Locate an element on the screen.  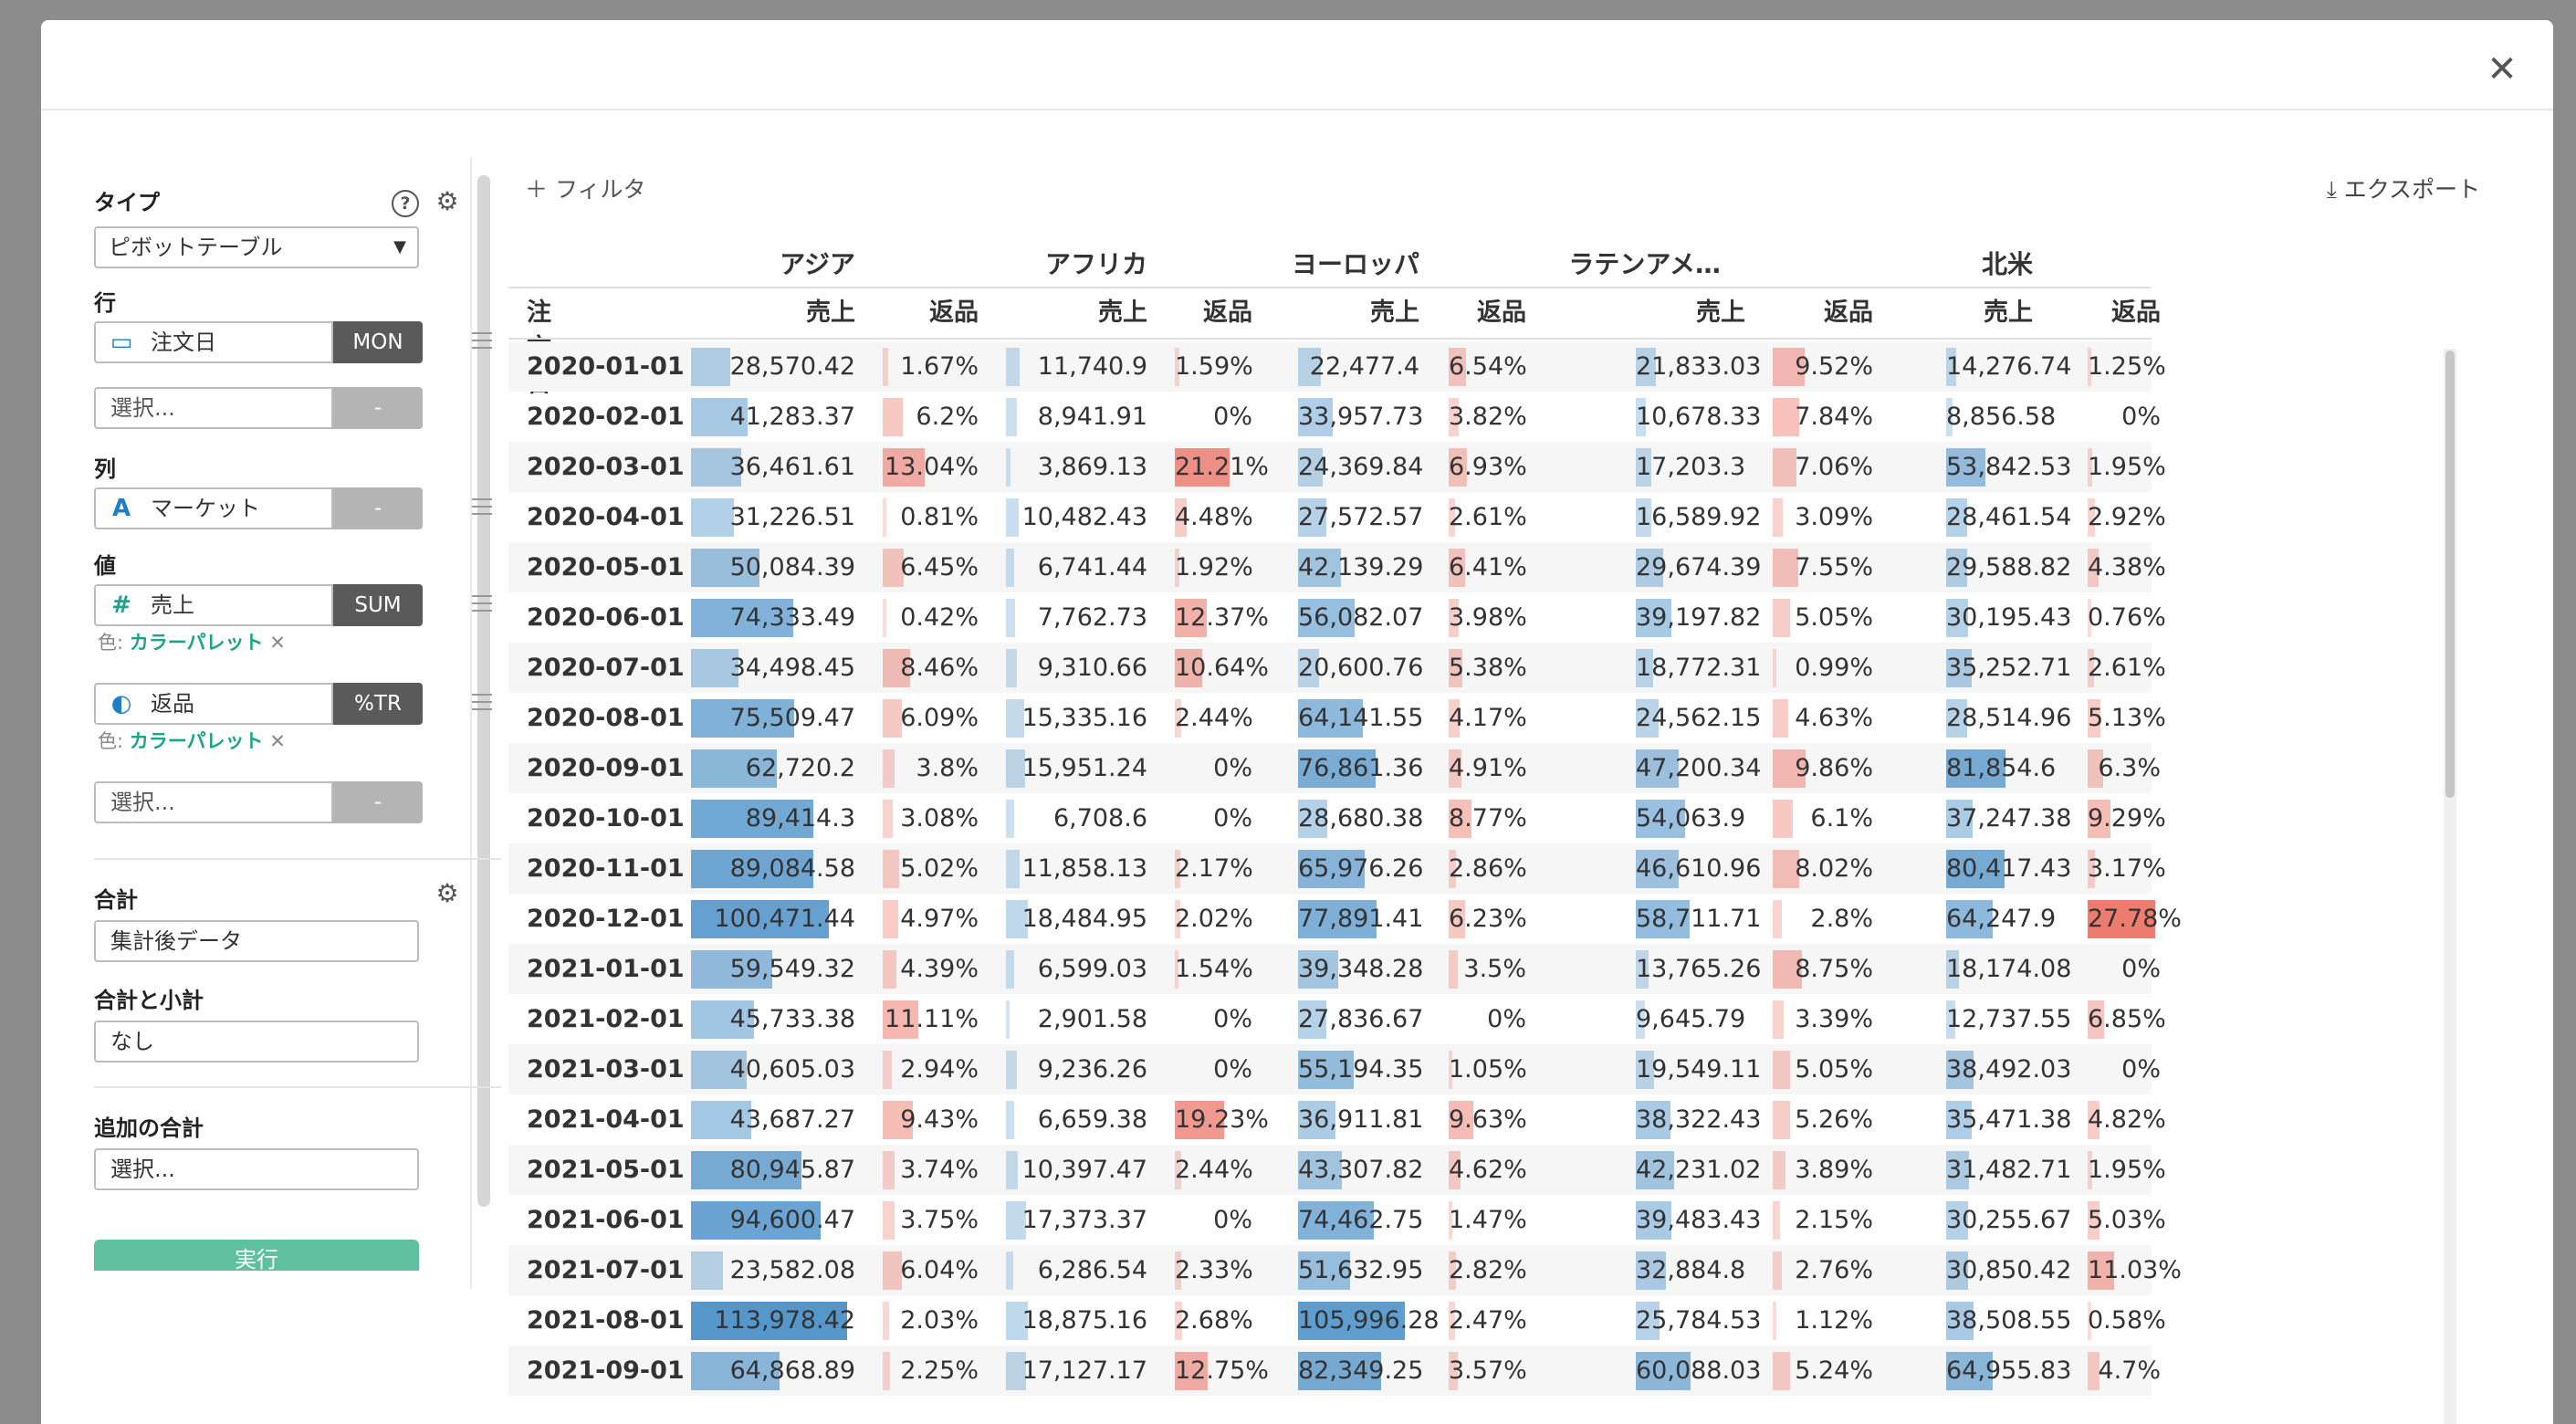
sales-cell: 53,842.53 is located at coordinates (2008, 467).